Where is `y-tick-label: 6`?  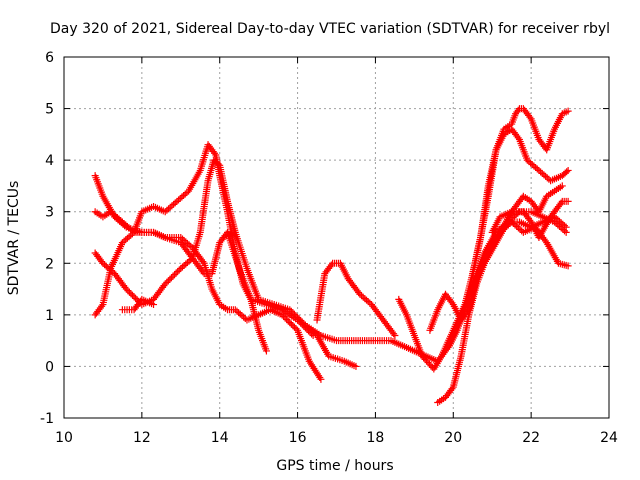 y-tick-label: 6 is located at coordinates (49, 58).